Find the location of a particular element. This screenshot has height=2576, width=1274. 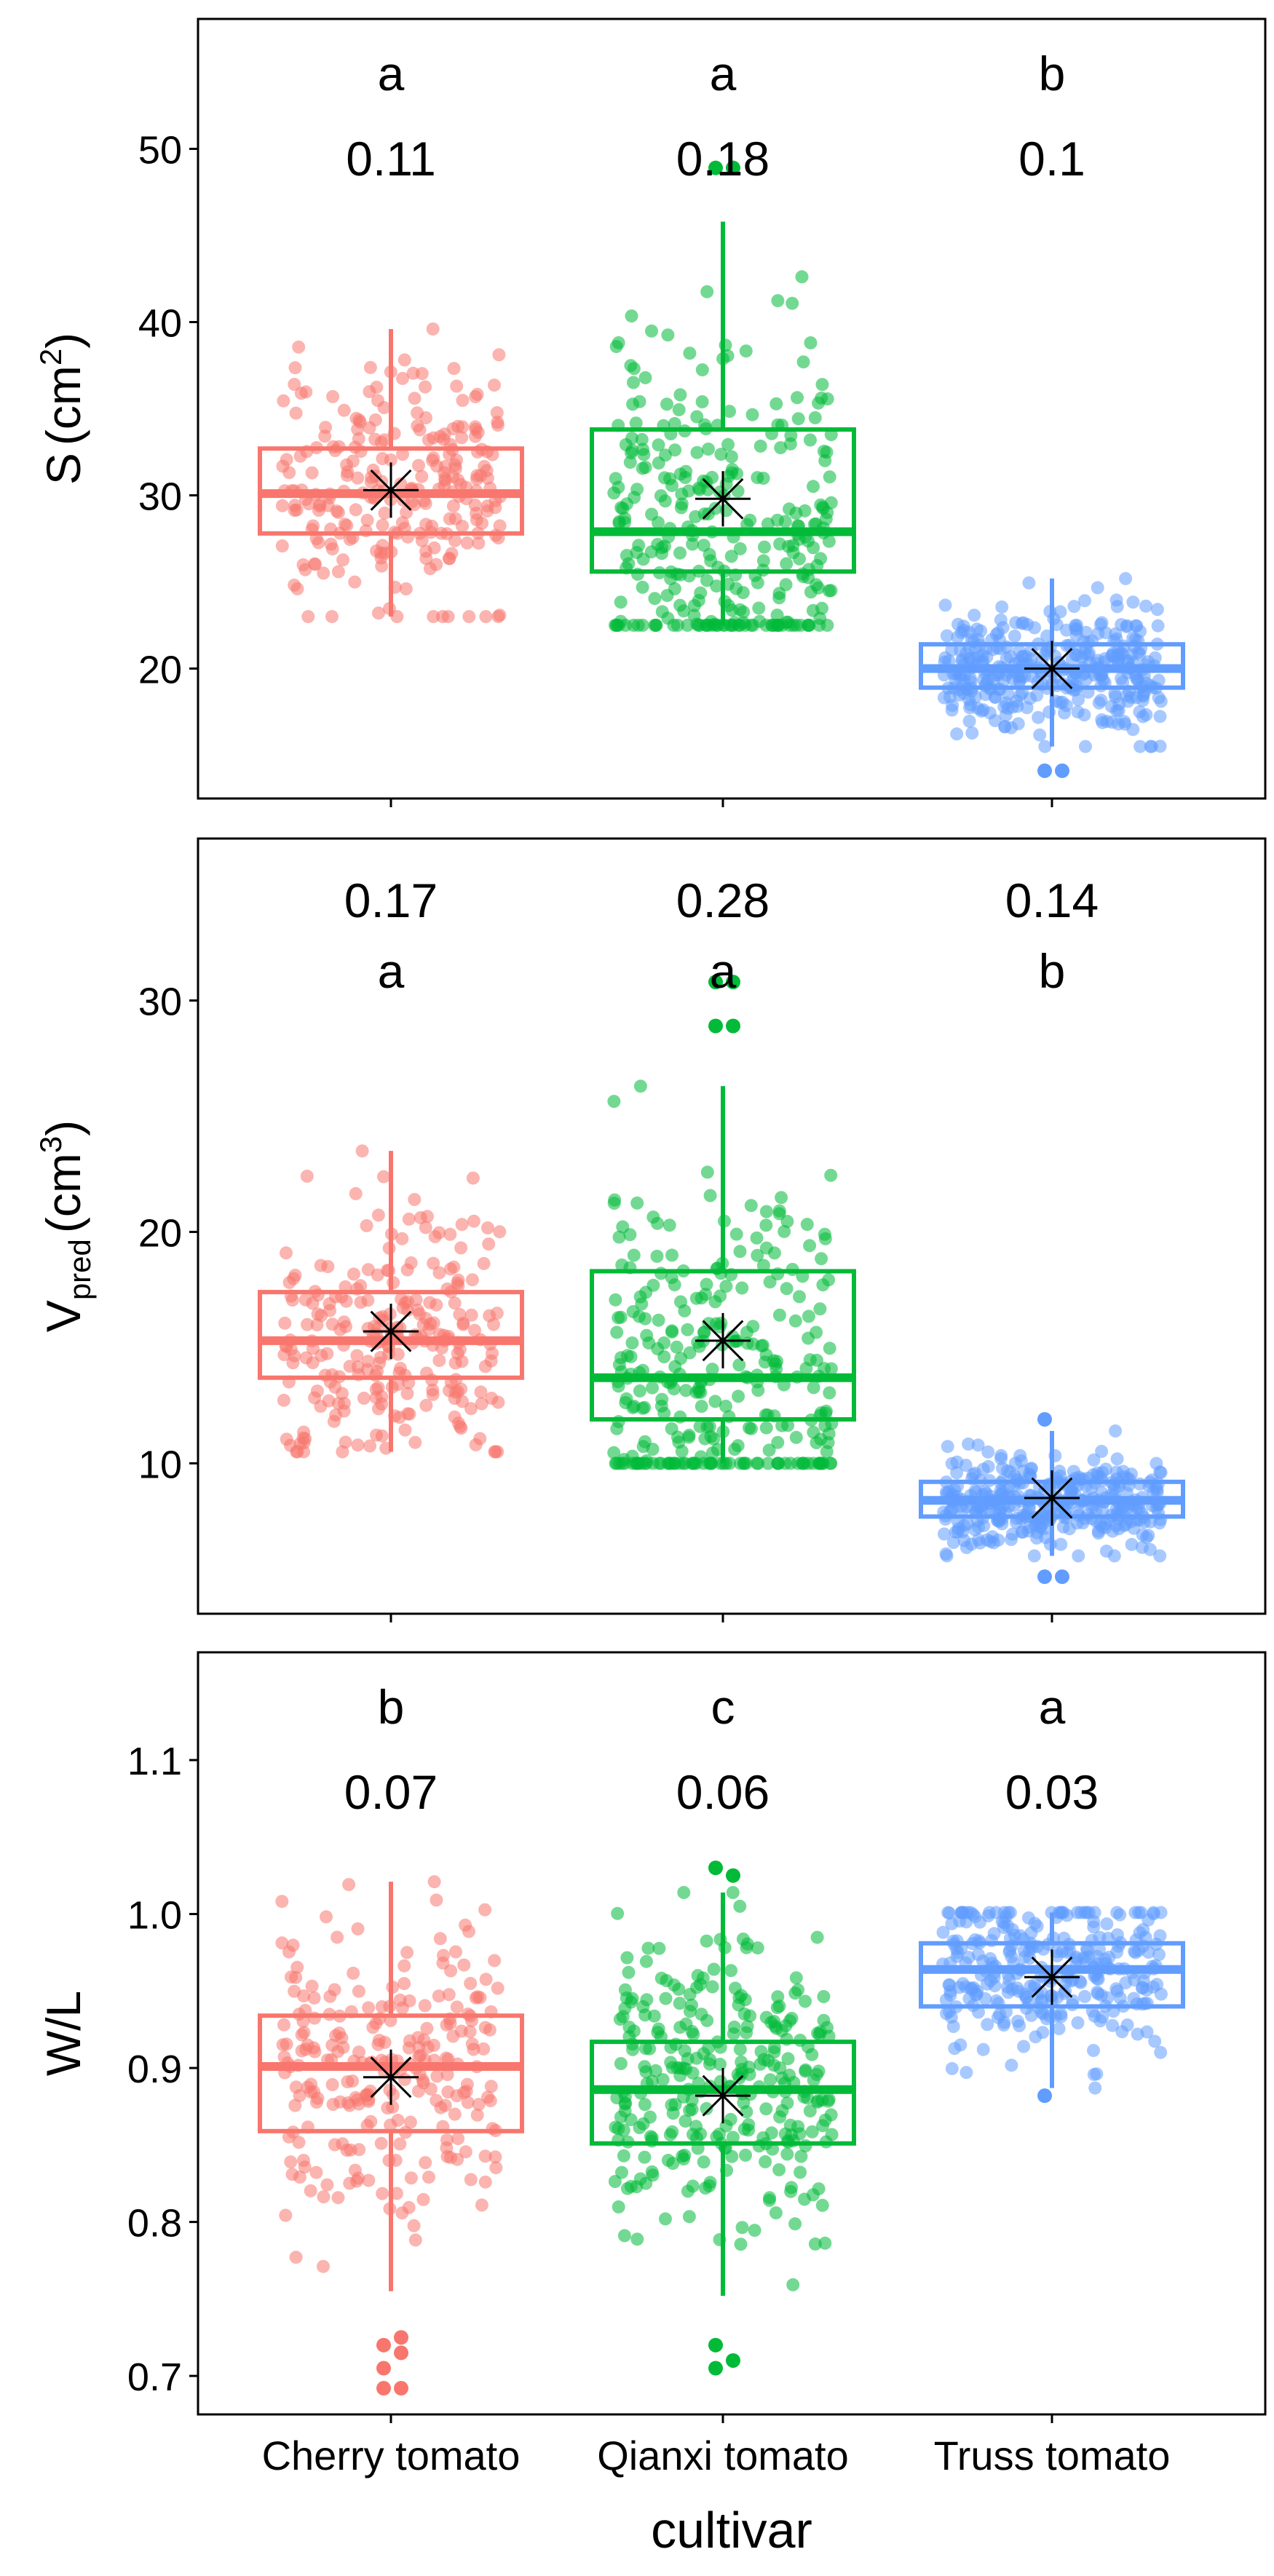

box-qianxi-tomato is located at coordinates (723, 2118).